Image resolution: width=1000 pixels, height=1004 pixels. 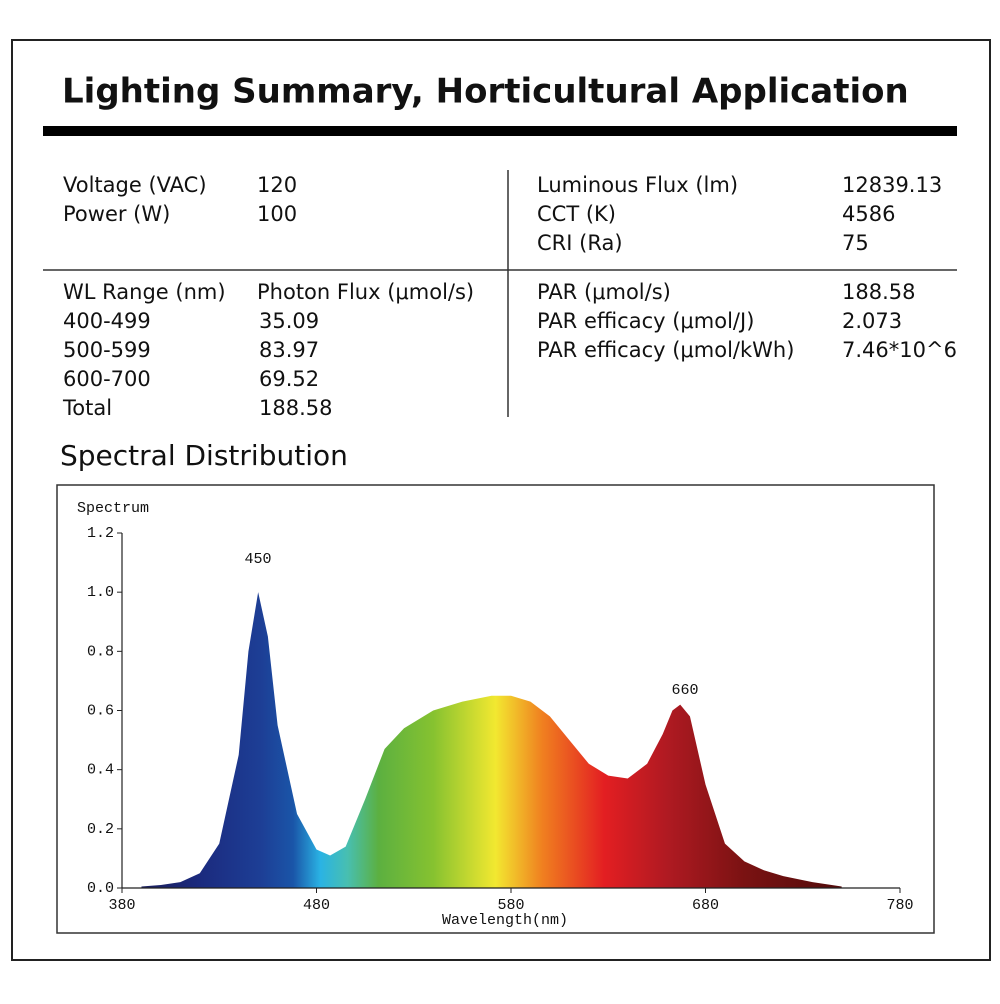 I want to click on x-tick-label: 480, so click(x=316, y=905).